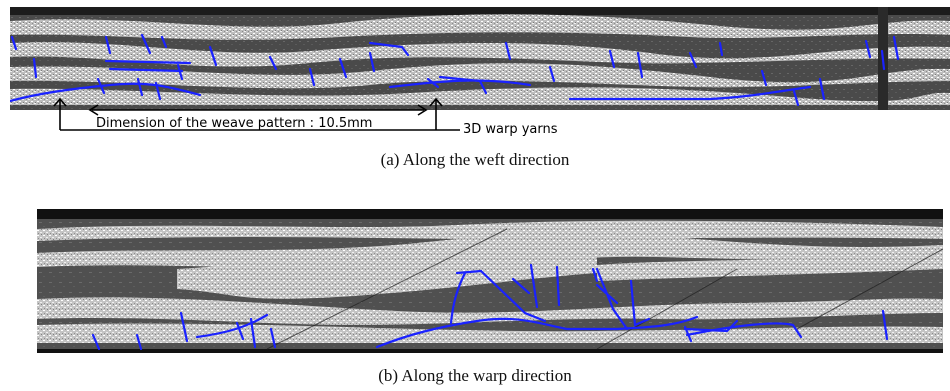  What do you see at coordinates (256, 114) in the screenshot?
I see `annotation-brackets` at bounding box center [256, 114].